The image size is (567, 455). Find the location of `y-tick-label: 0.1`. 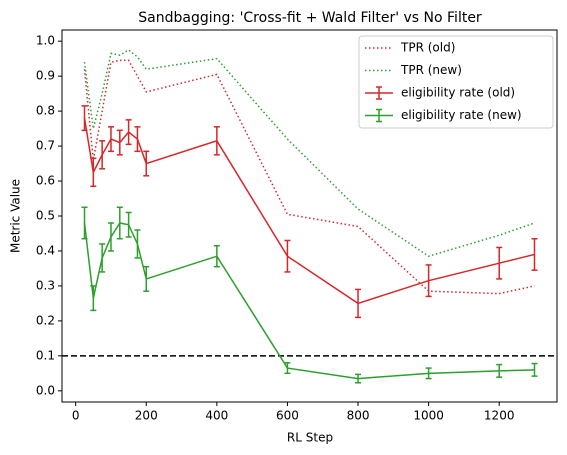

y-tick-label: 0.1 is located at coordinates (45, 355).